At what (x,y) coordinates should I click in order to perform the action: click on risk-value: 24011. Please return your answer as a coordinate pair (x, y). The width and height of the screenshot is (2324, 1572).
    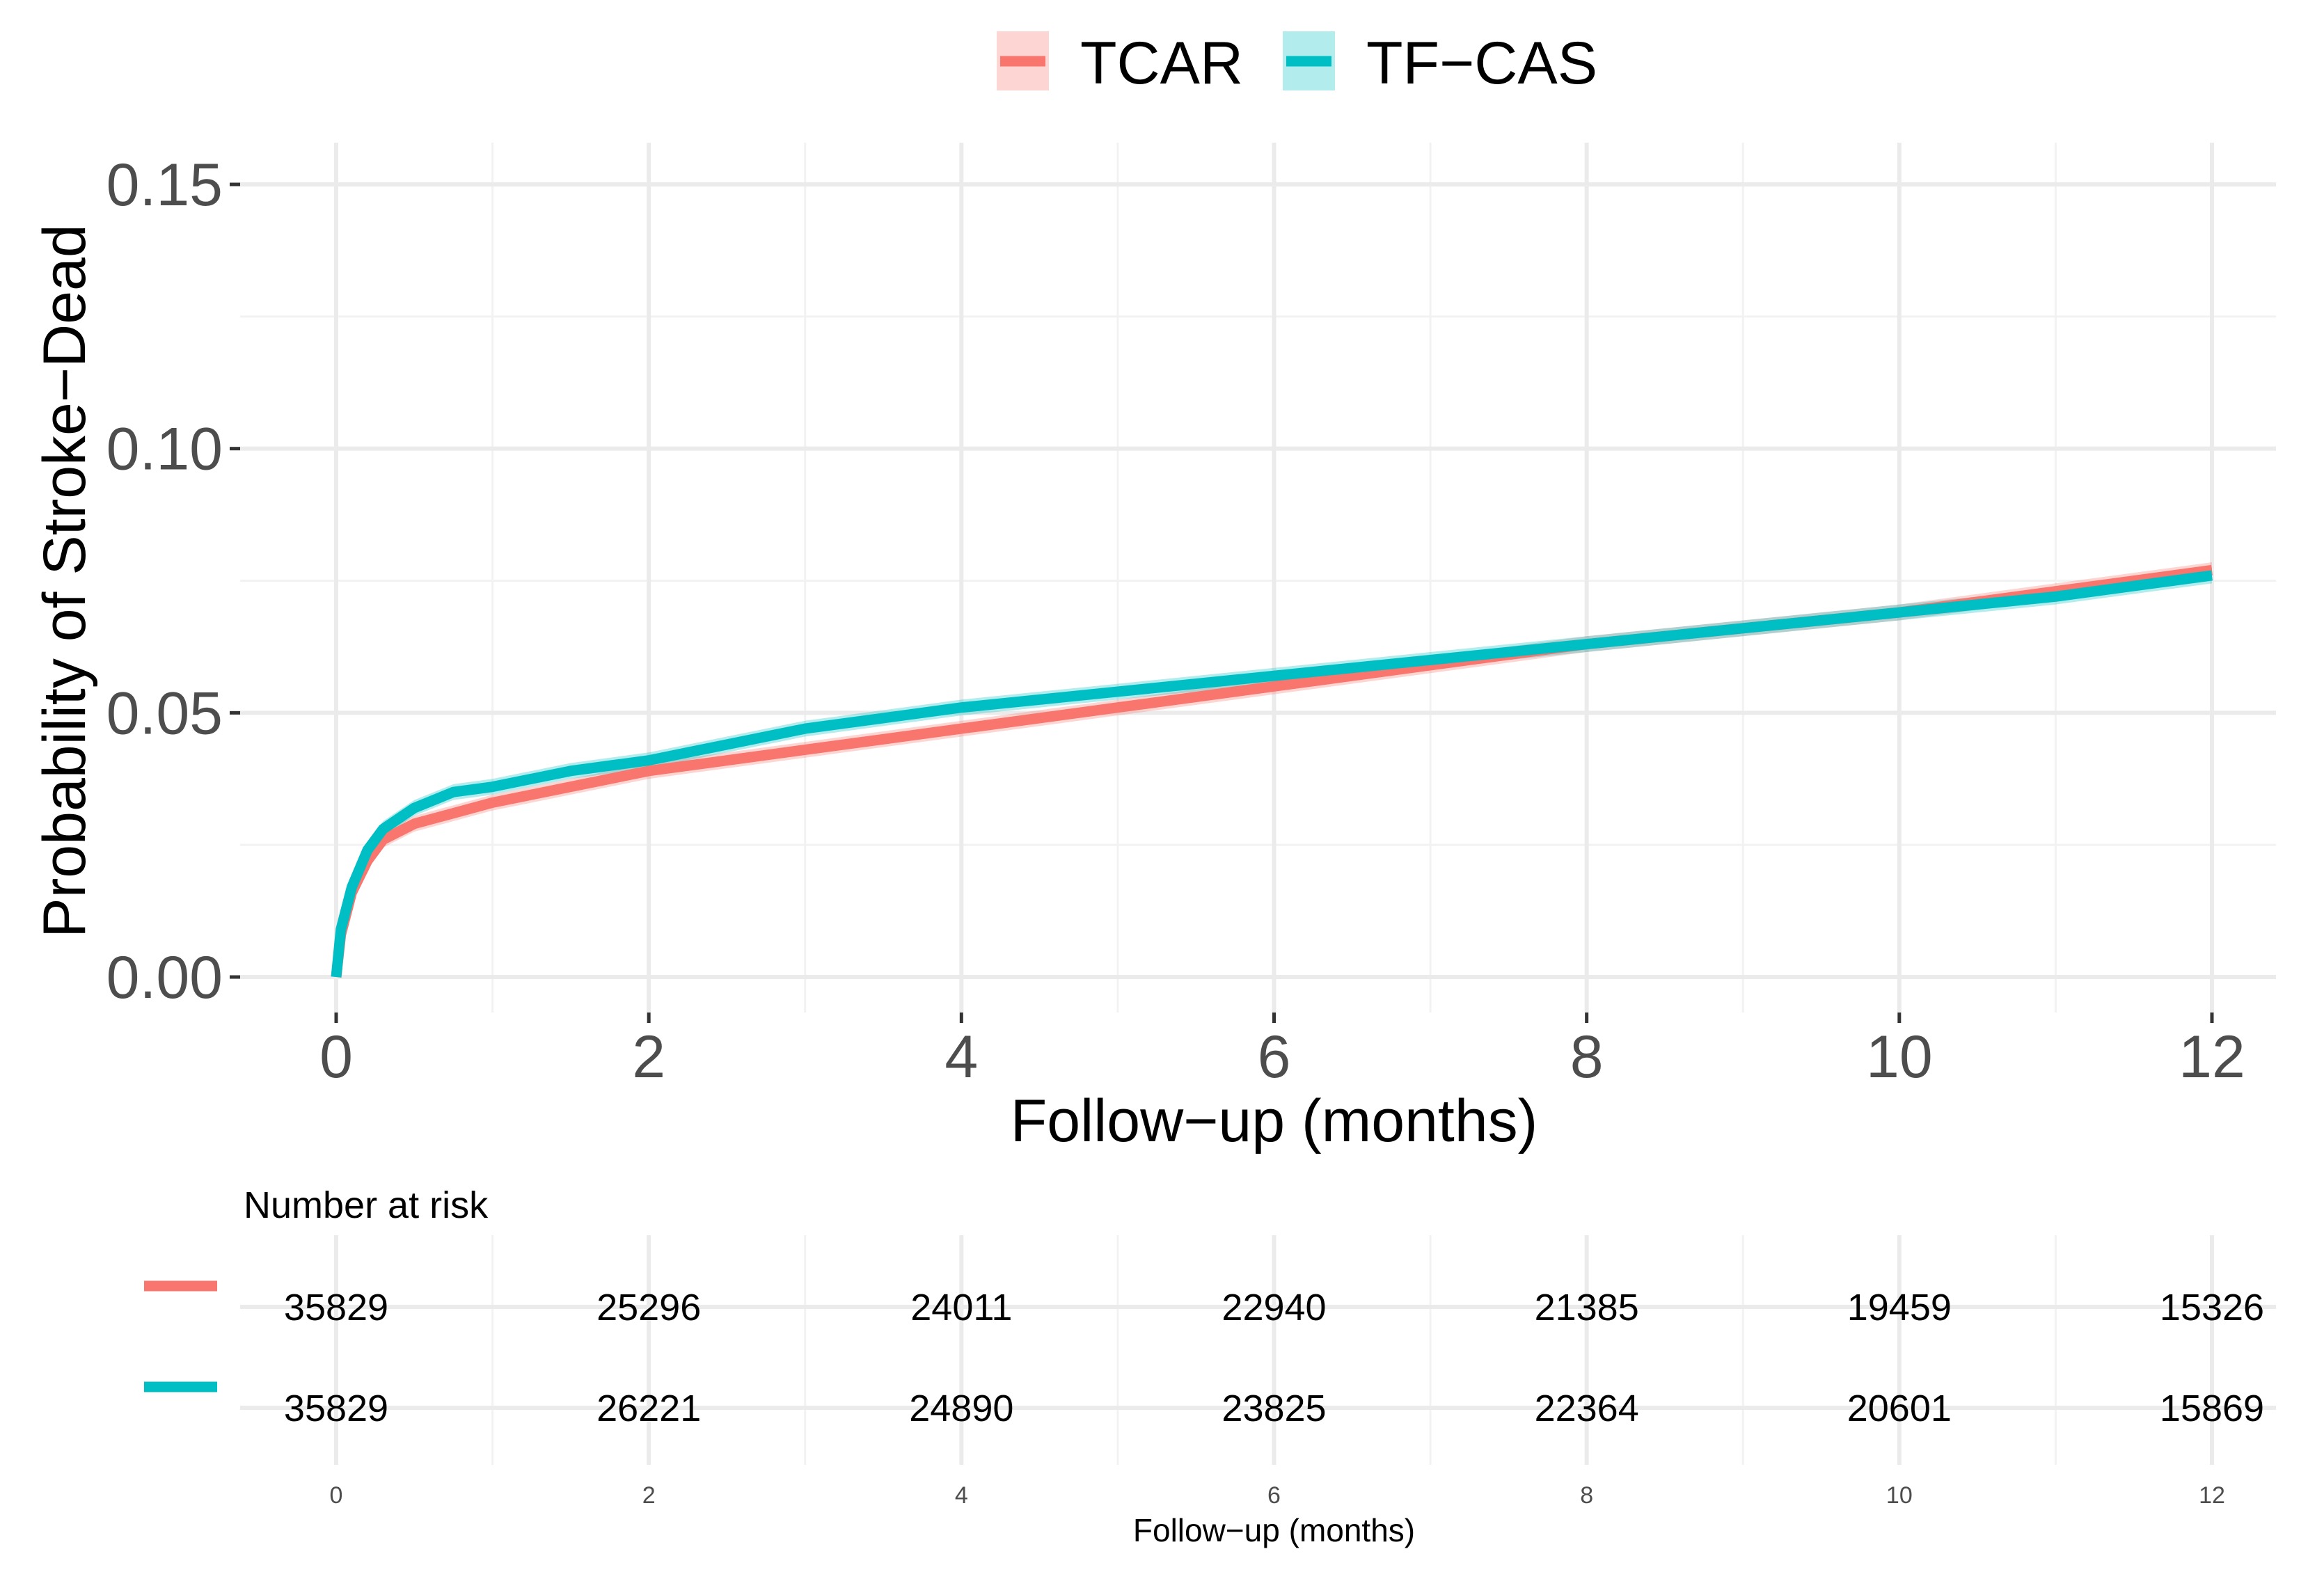
    Looking at the image, I should click on (961, 1307).